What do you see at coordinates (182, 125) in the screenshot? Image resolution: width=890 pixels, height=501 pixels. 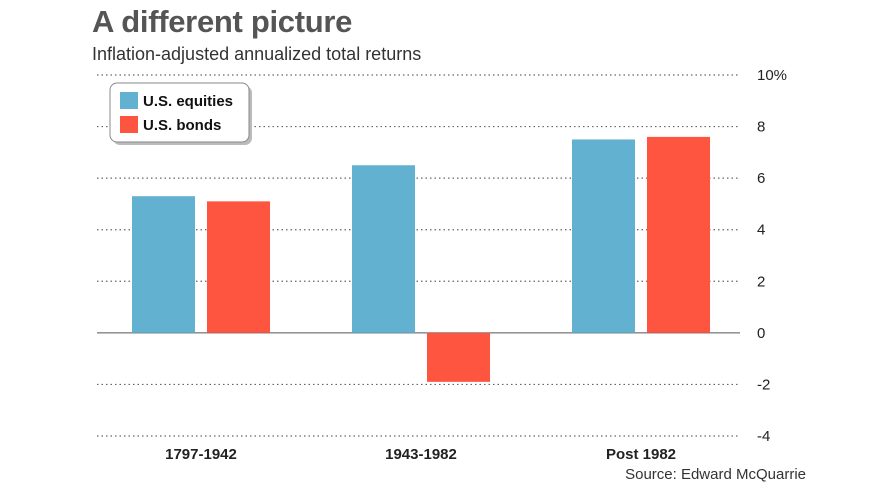 I see `legend-label: U.S. bonds` at bounding box center [182, 125].